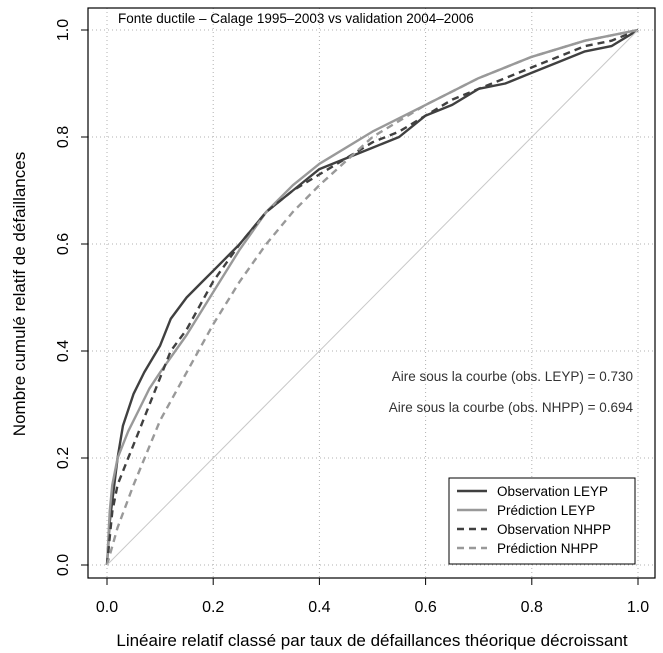 This screenshot has height=653, width=663. I want to click on y-tick-label: 0.6, so click(63, 244).